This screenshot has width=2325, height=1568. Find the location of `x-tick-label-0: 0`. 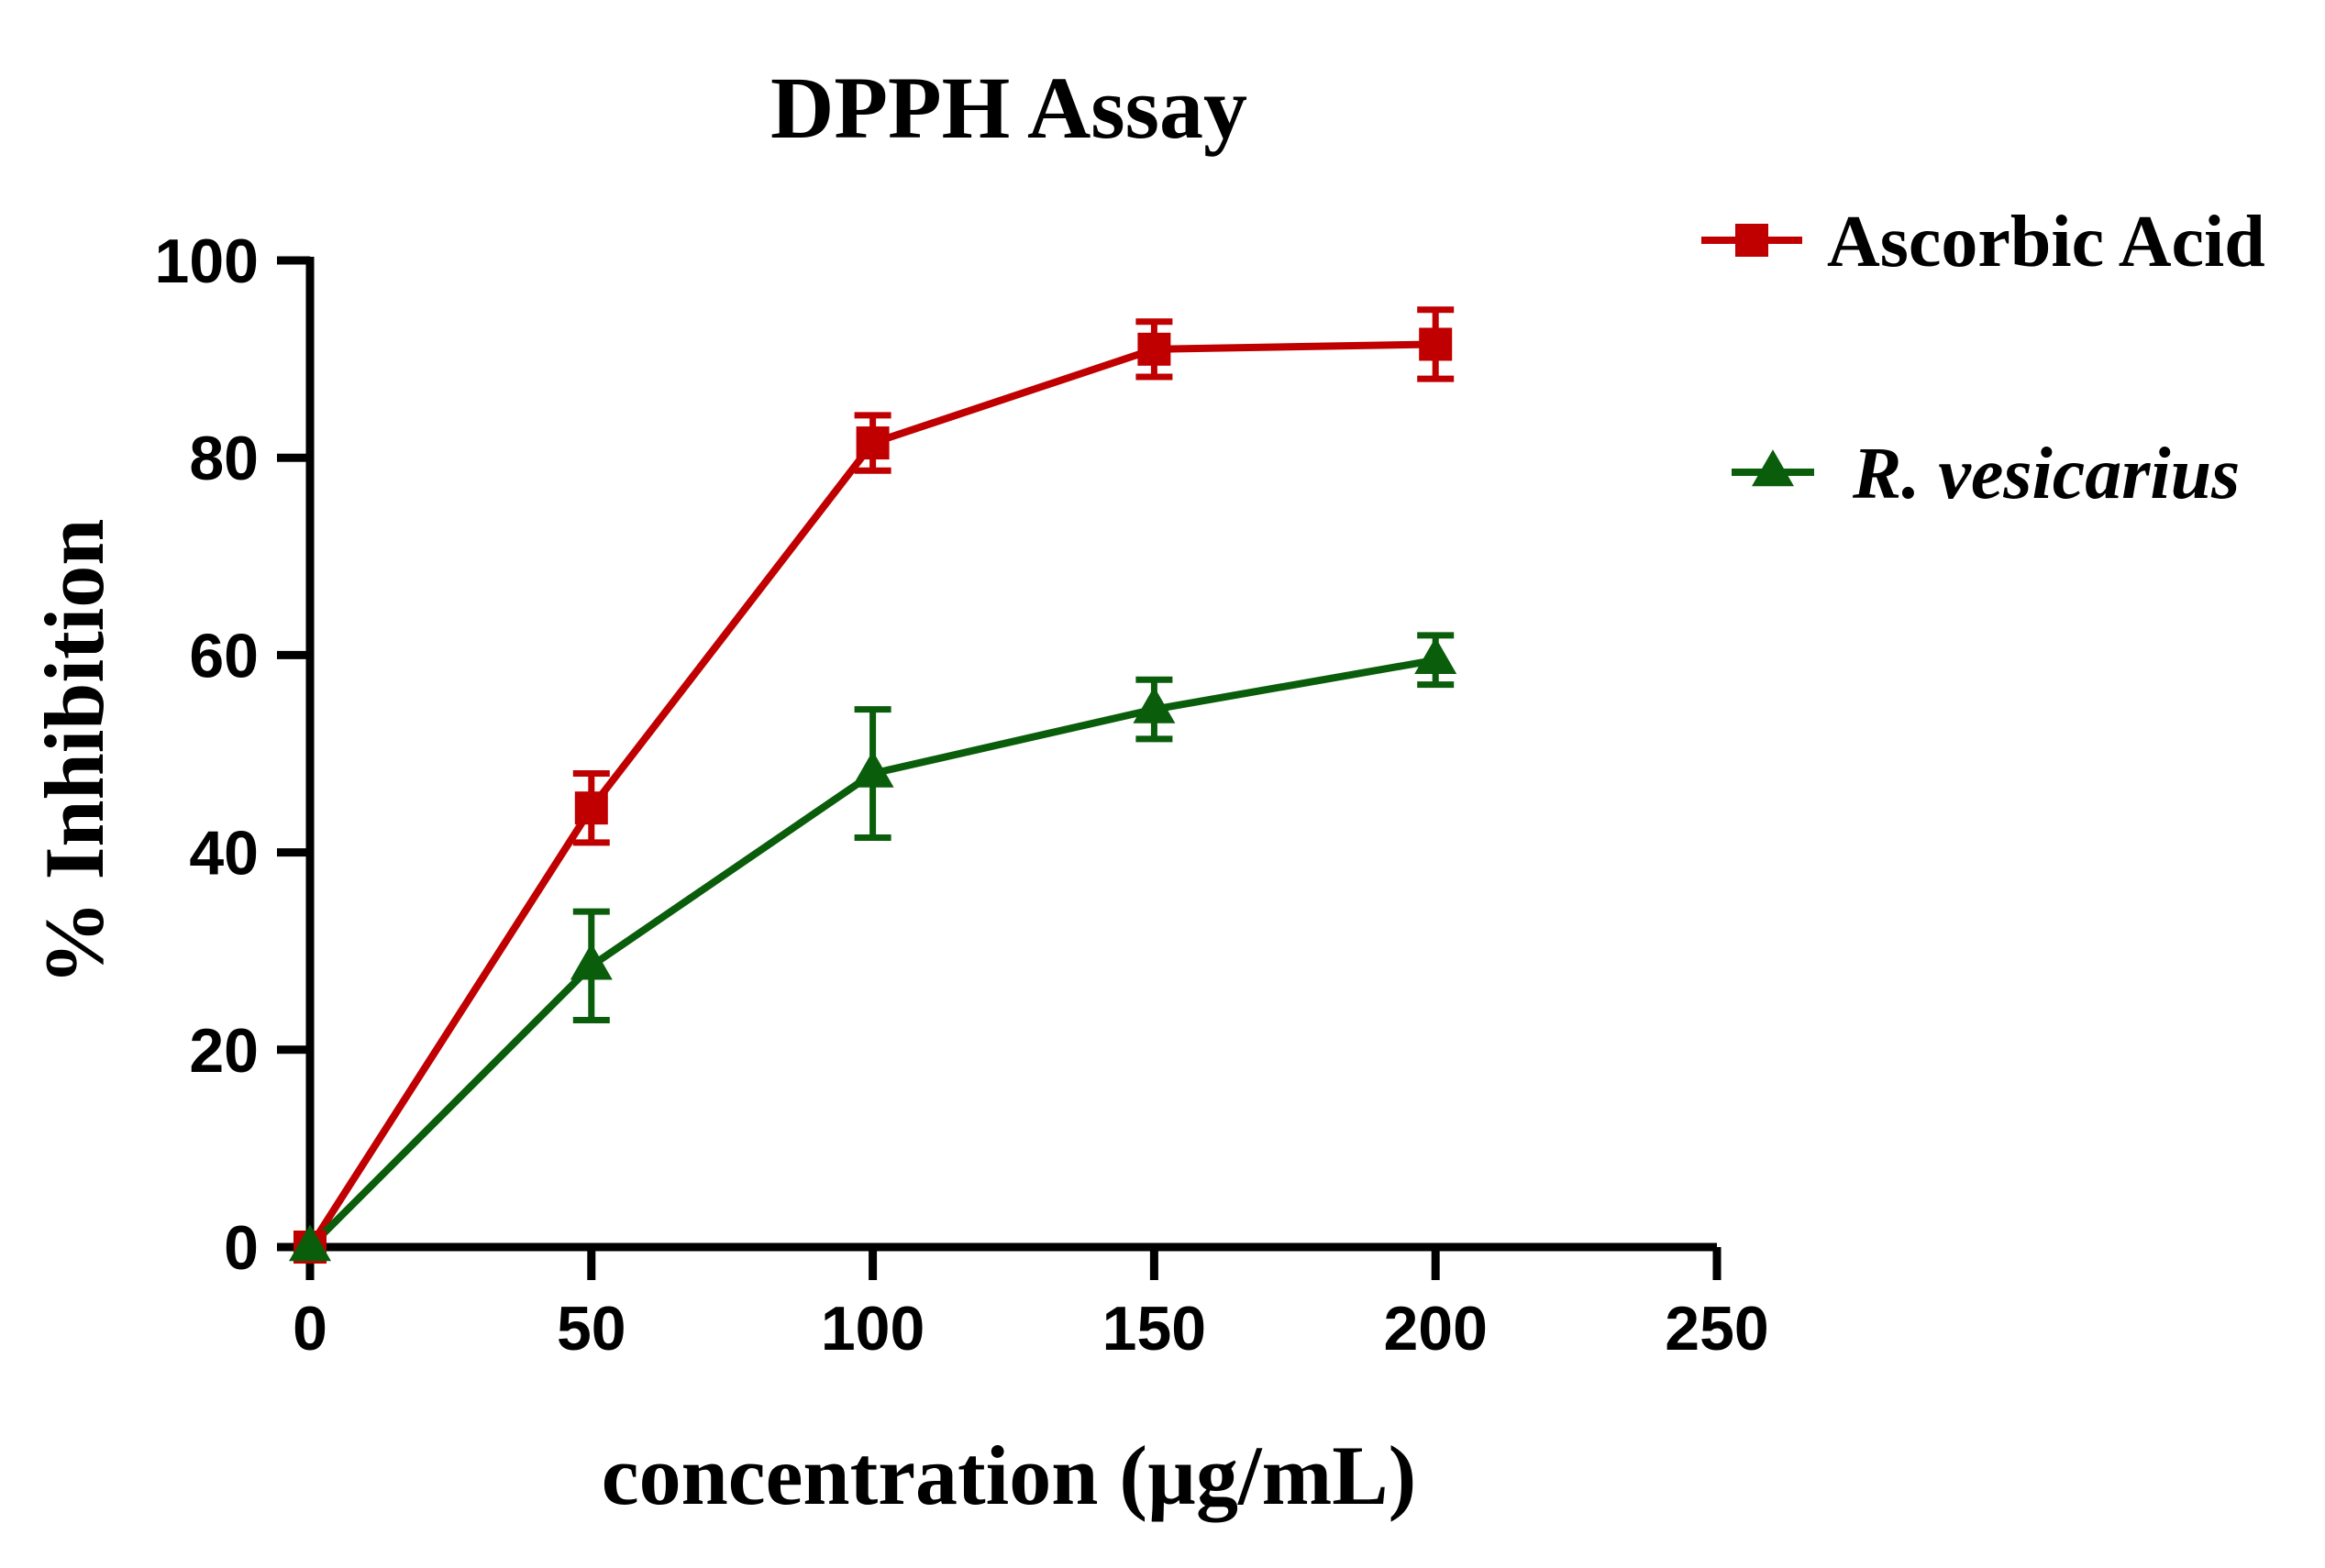

x-tick-label-0: 0 is located at coordinates (310, 1329).